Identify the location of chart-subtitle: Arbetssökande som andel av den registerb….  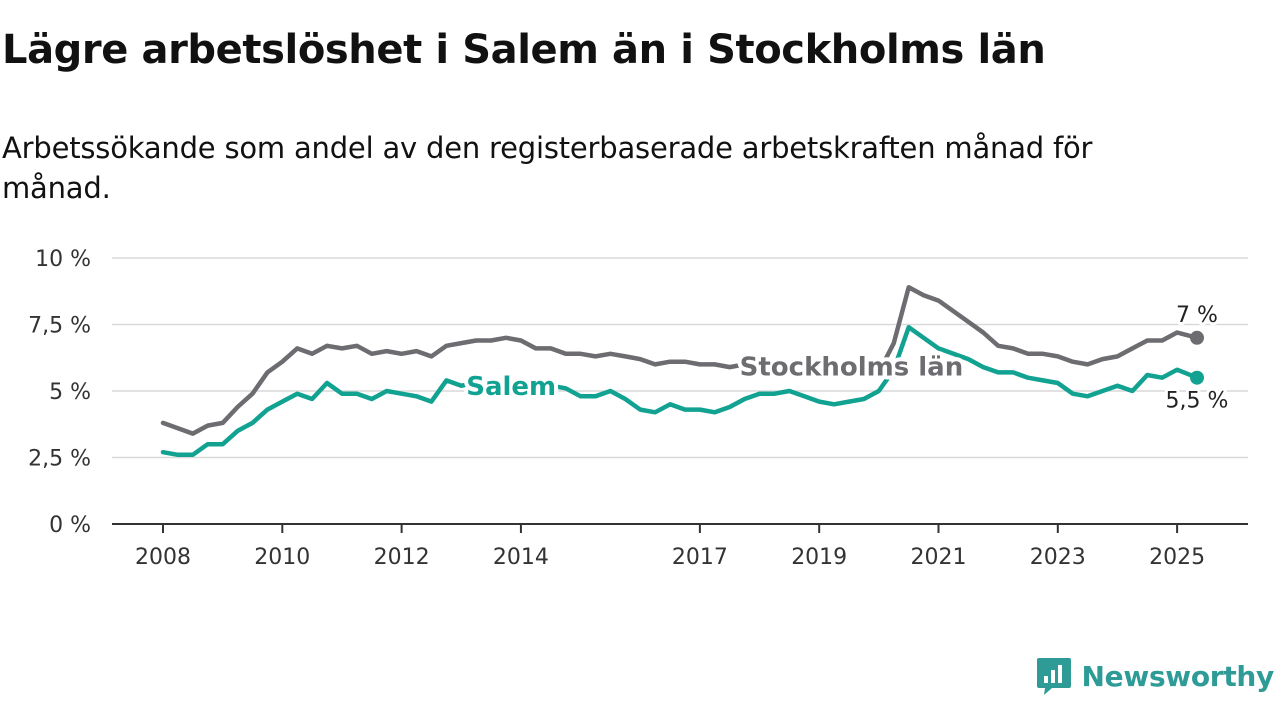
(547, 168).